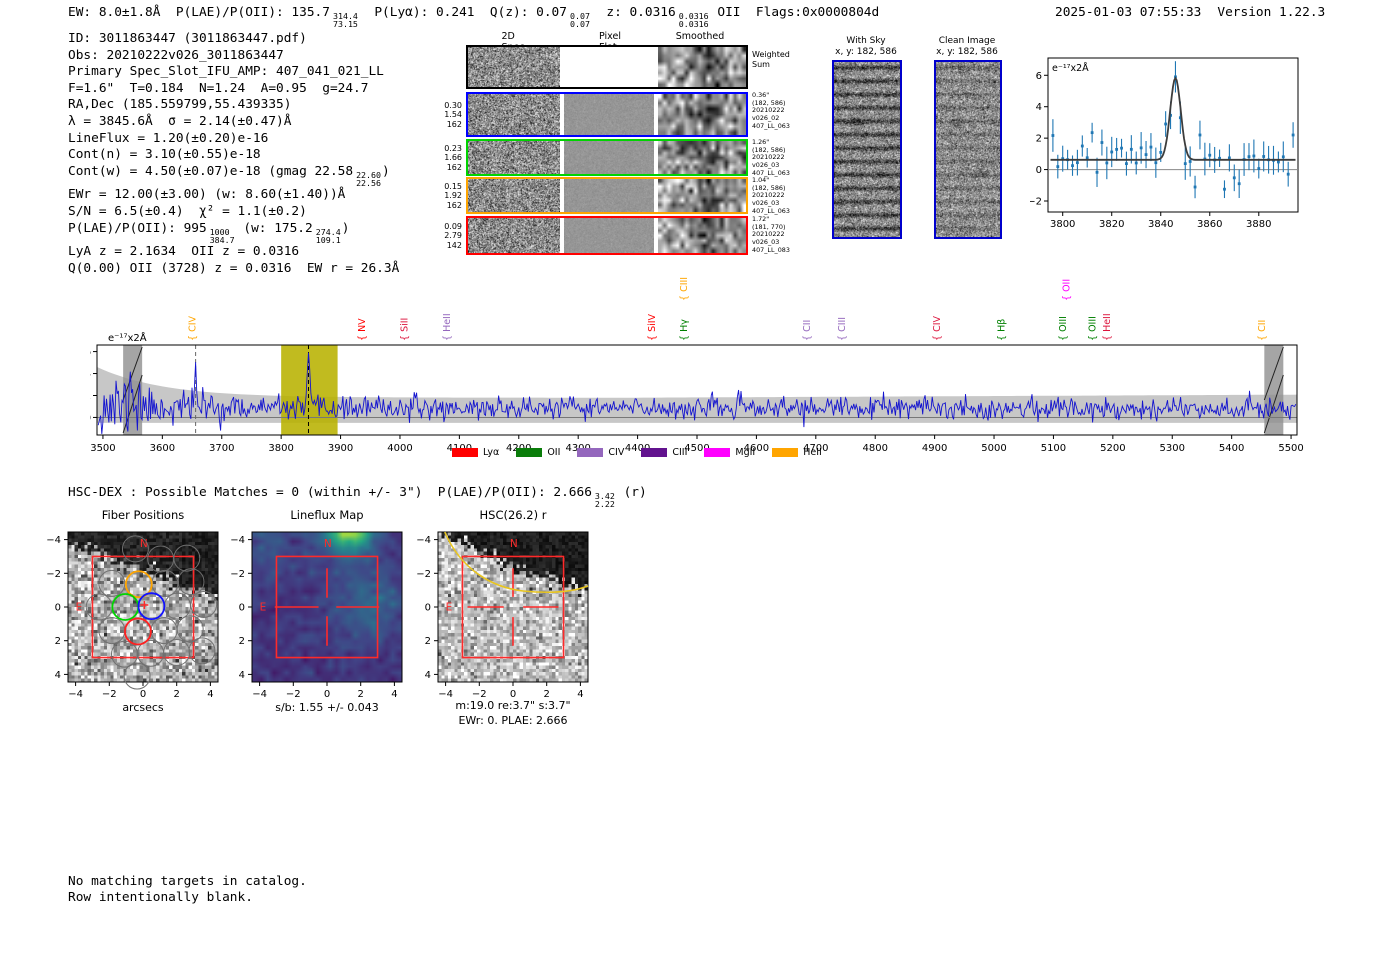 The width and height of the screenshot is (1400, 953). Describe the element at coordinates (1112, 448) in the screenshot. I see `x-tick-label: 5200` at that location.